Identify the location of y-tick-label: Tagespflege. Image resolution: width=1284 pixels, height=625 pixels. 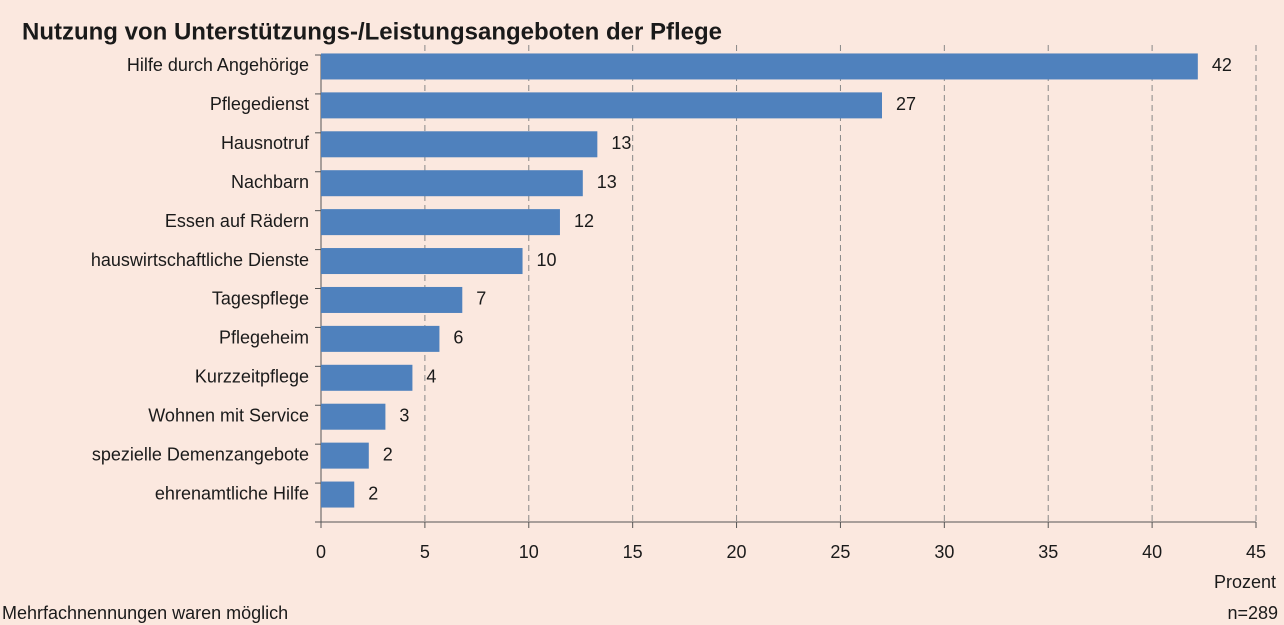
(260, 299).